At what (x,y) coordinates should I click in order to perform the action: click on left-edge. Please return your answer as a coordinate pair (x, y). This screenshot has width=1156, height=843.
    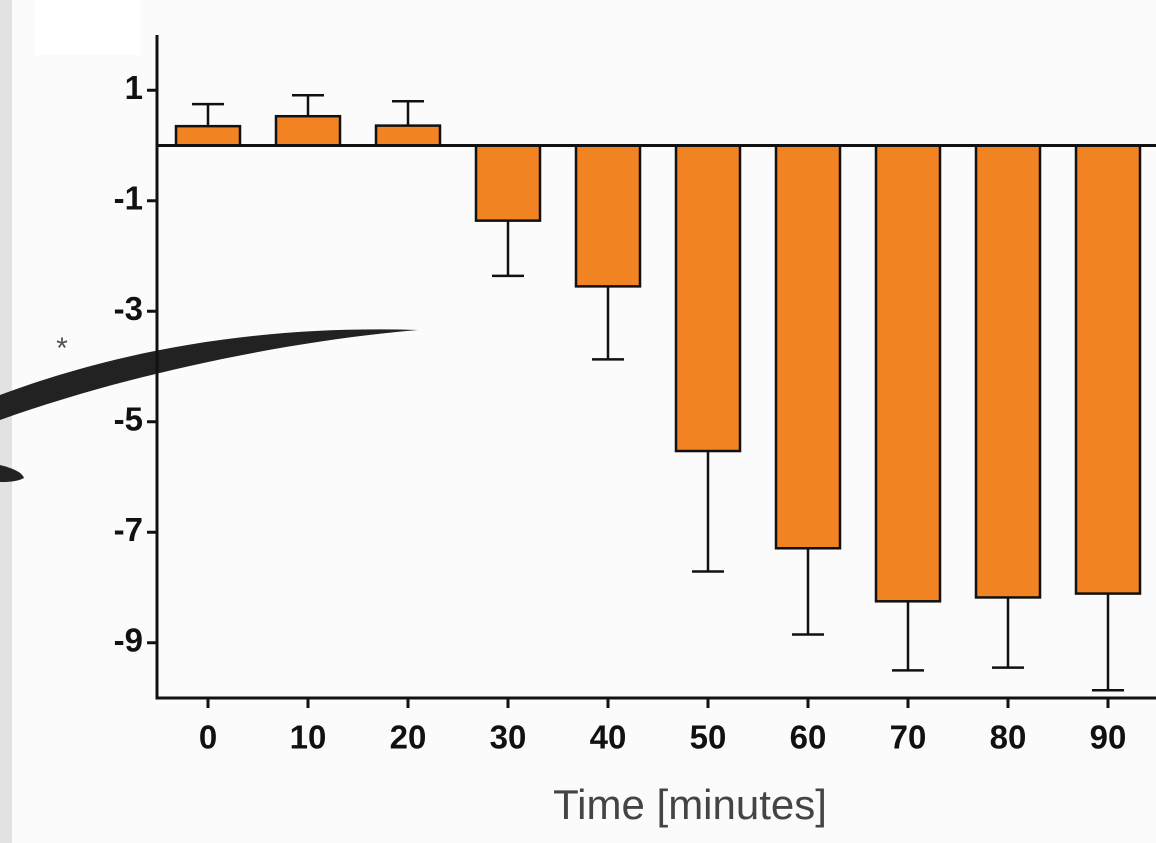
    Looking at the image, I should click on (6, 421).